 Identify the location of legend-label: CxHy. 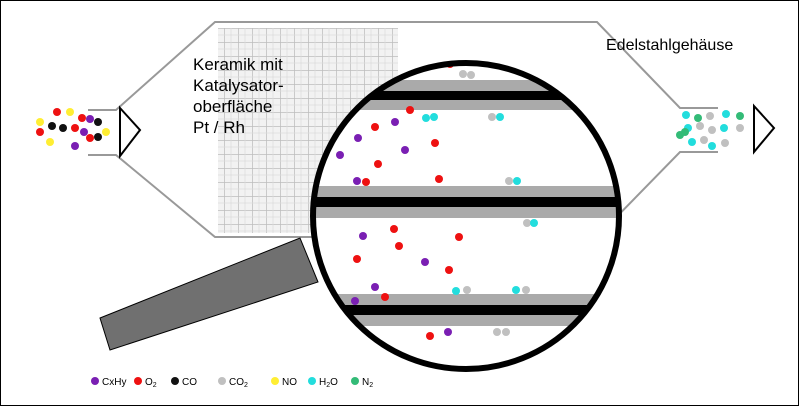
(114, 382).